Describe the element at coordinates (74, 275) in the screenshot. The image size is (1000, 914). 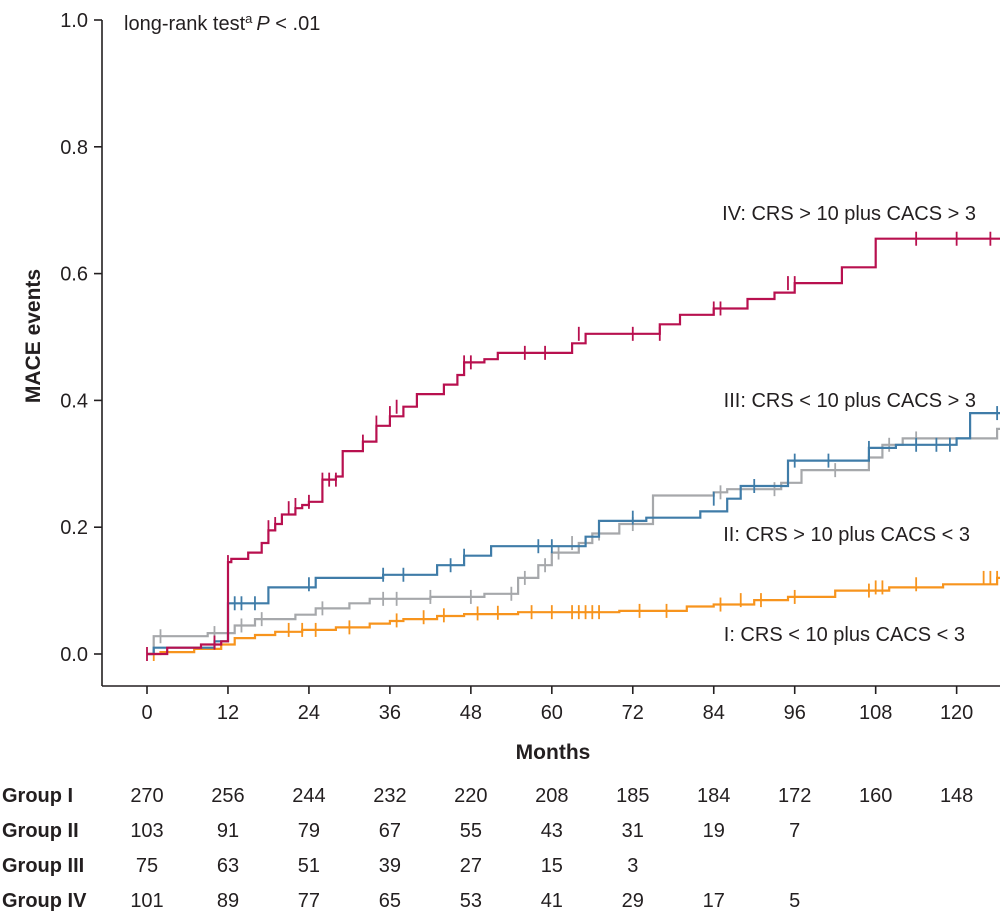
I see `y-tick-label: 0.6` at that location.